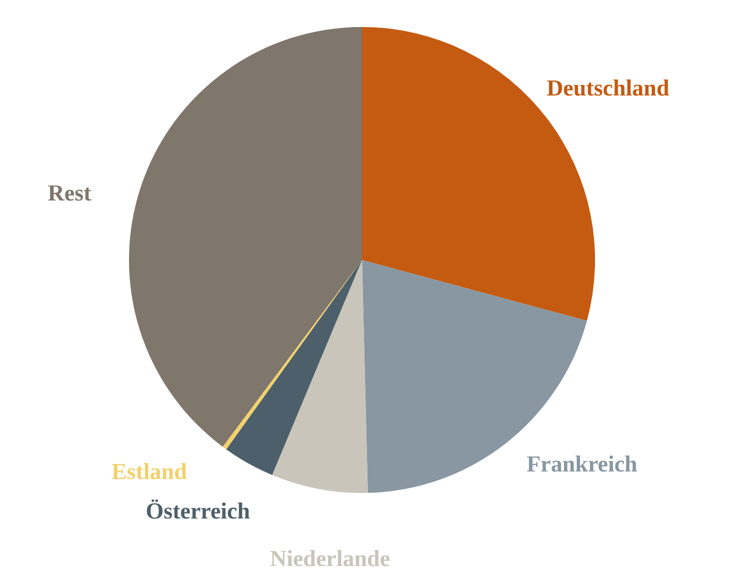 Image resolution: width=730 pixels, height=580 pixels. I want to click on slice-label: Frankreich, so click(582, 463).